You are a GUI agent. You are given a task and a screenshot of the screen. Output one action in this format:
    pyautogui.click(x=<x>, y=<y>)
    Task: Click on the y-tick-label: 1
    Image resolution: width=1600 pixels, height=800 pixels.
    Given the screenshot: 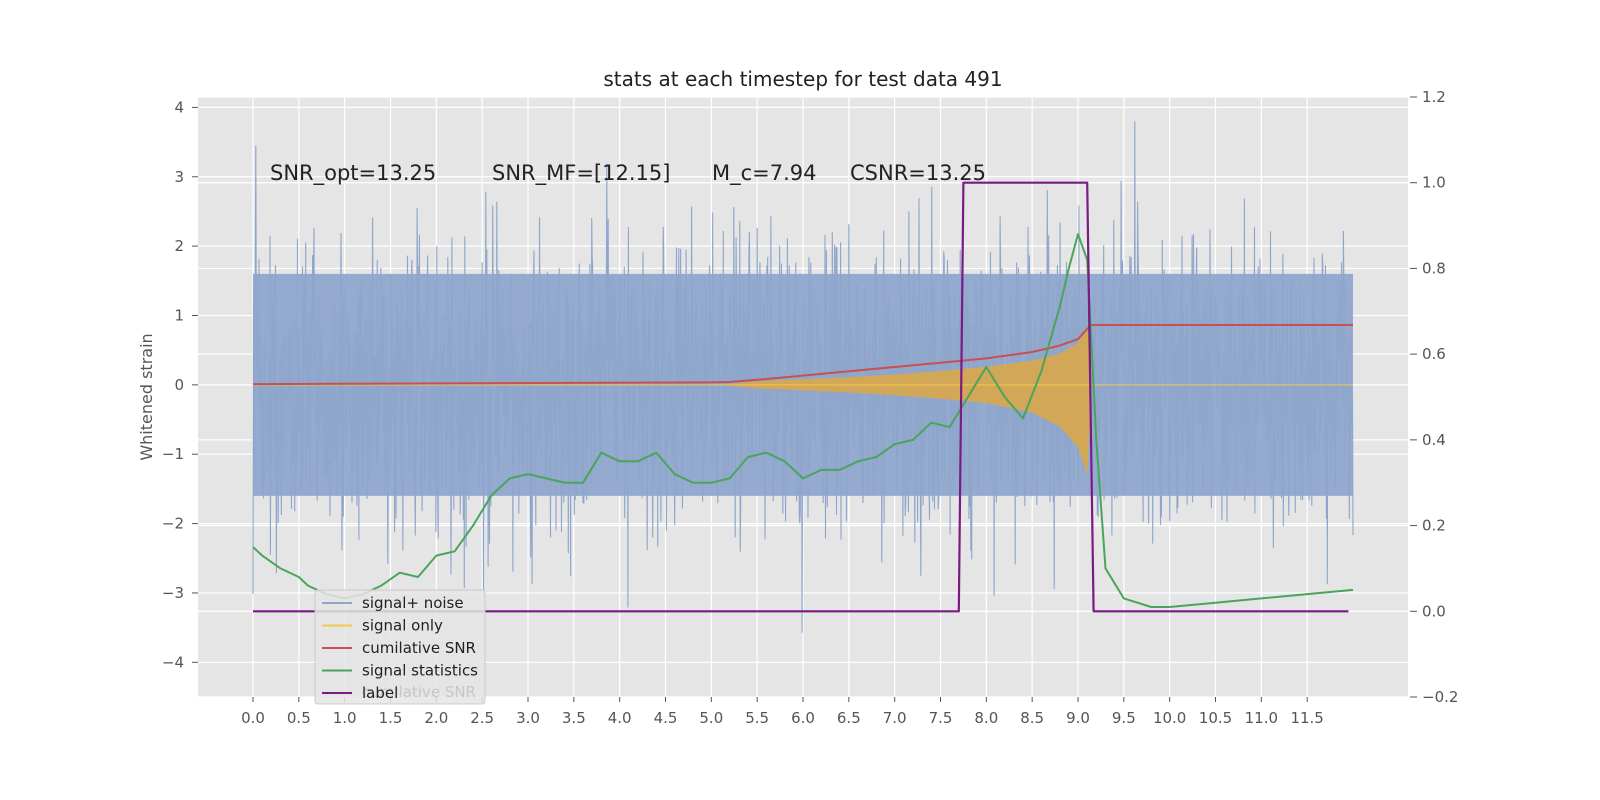 What is the action you would take?
    pyautogui.click(x=179, y=315)
    